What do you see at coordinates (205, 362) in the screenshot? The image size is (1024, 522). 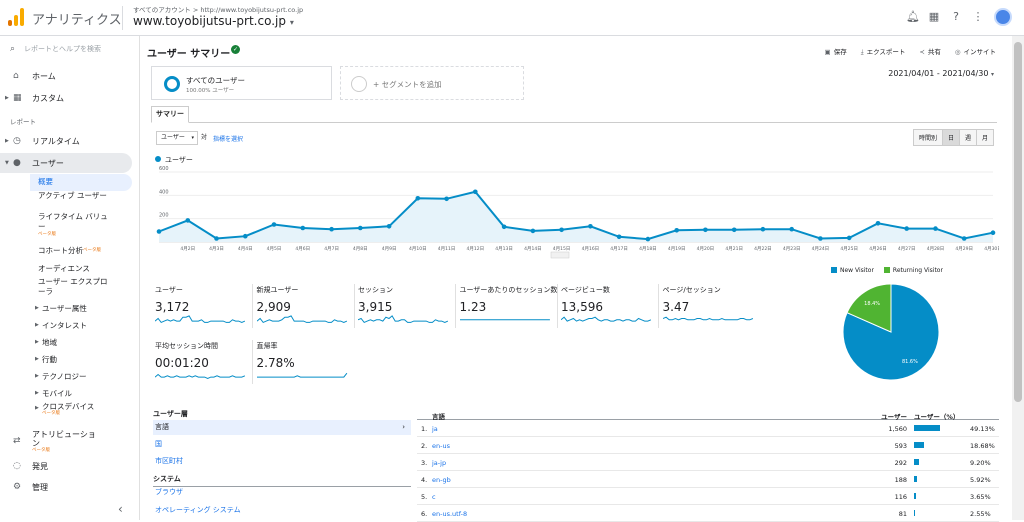 I see `metric-tile: 平均セッション時間 00:01:20` at bounding box center [205, 362].